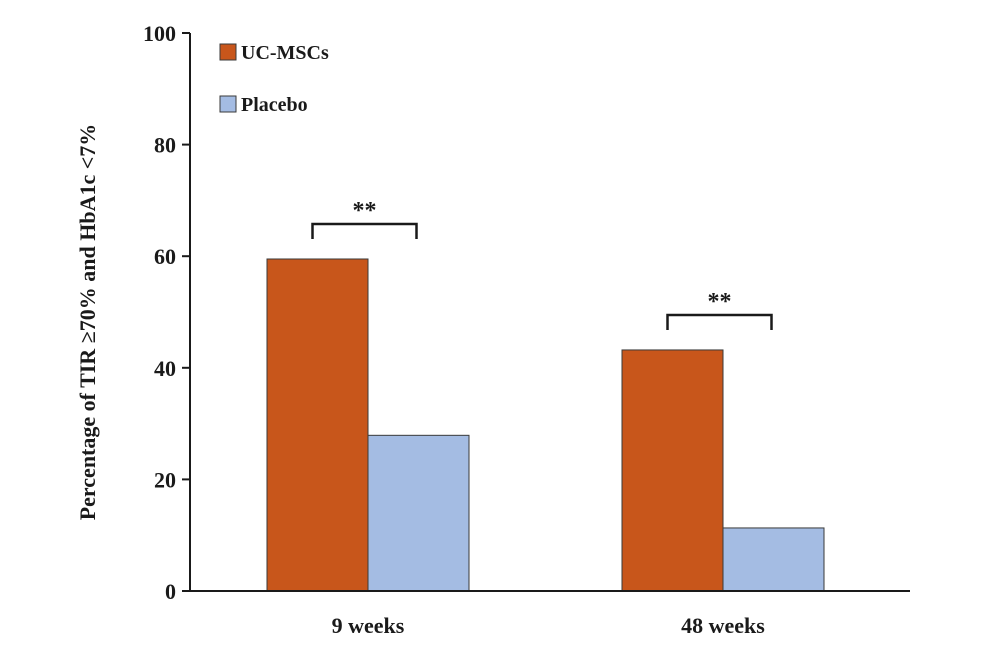 The height and width of the screenshot is (672, 1001). What do you see at coordinates (274, 79) in the screenshot?
I see `legend: UC-MSCs Placebo` at bounding box center [274, 79].